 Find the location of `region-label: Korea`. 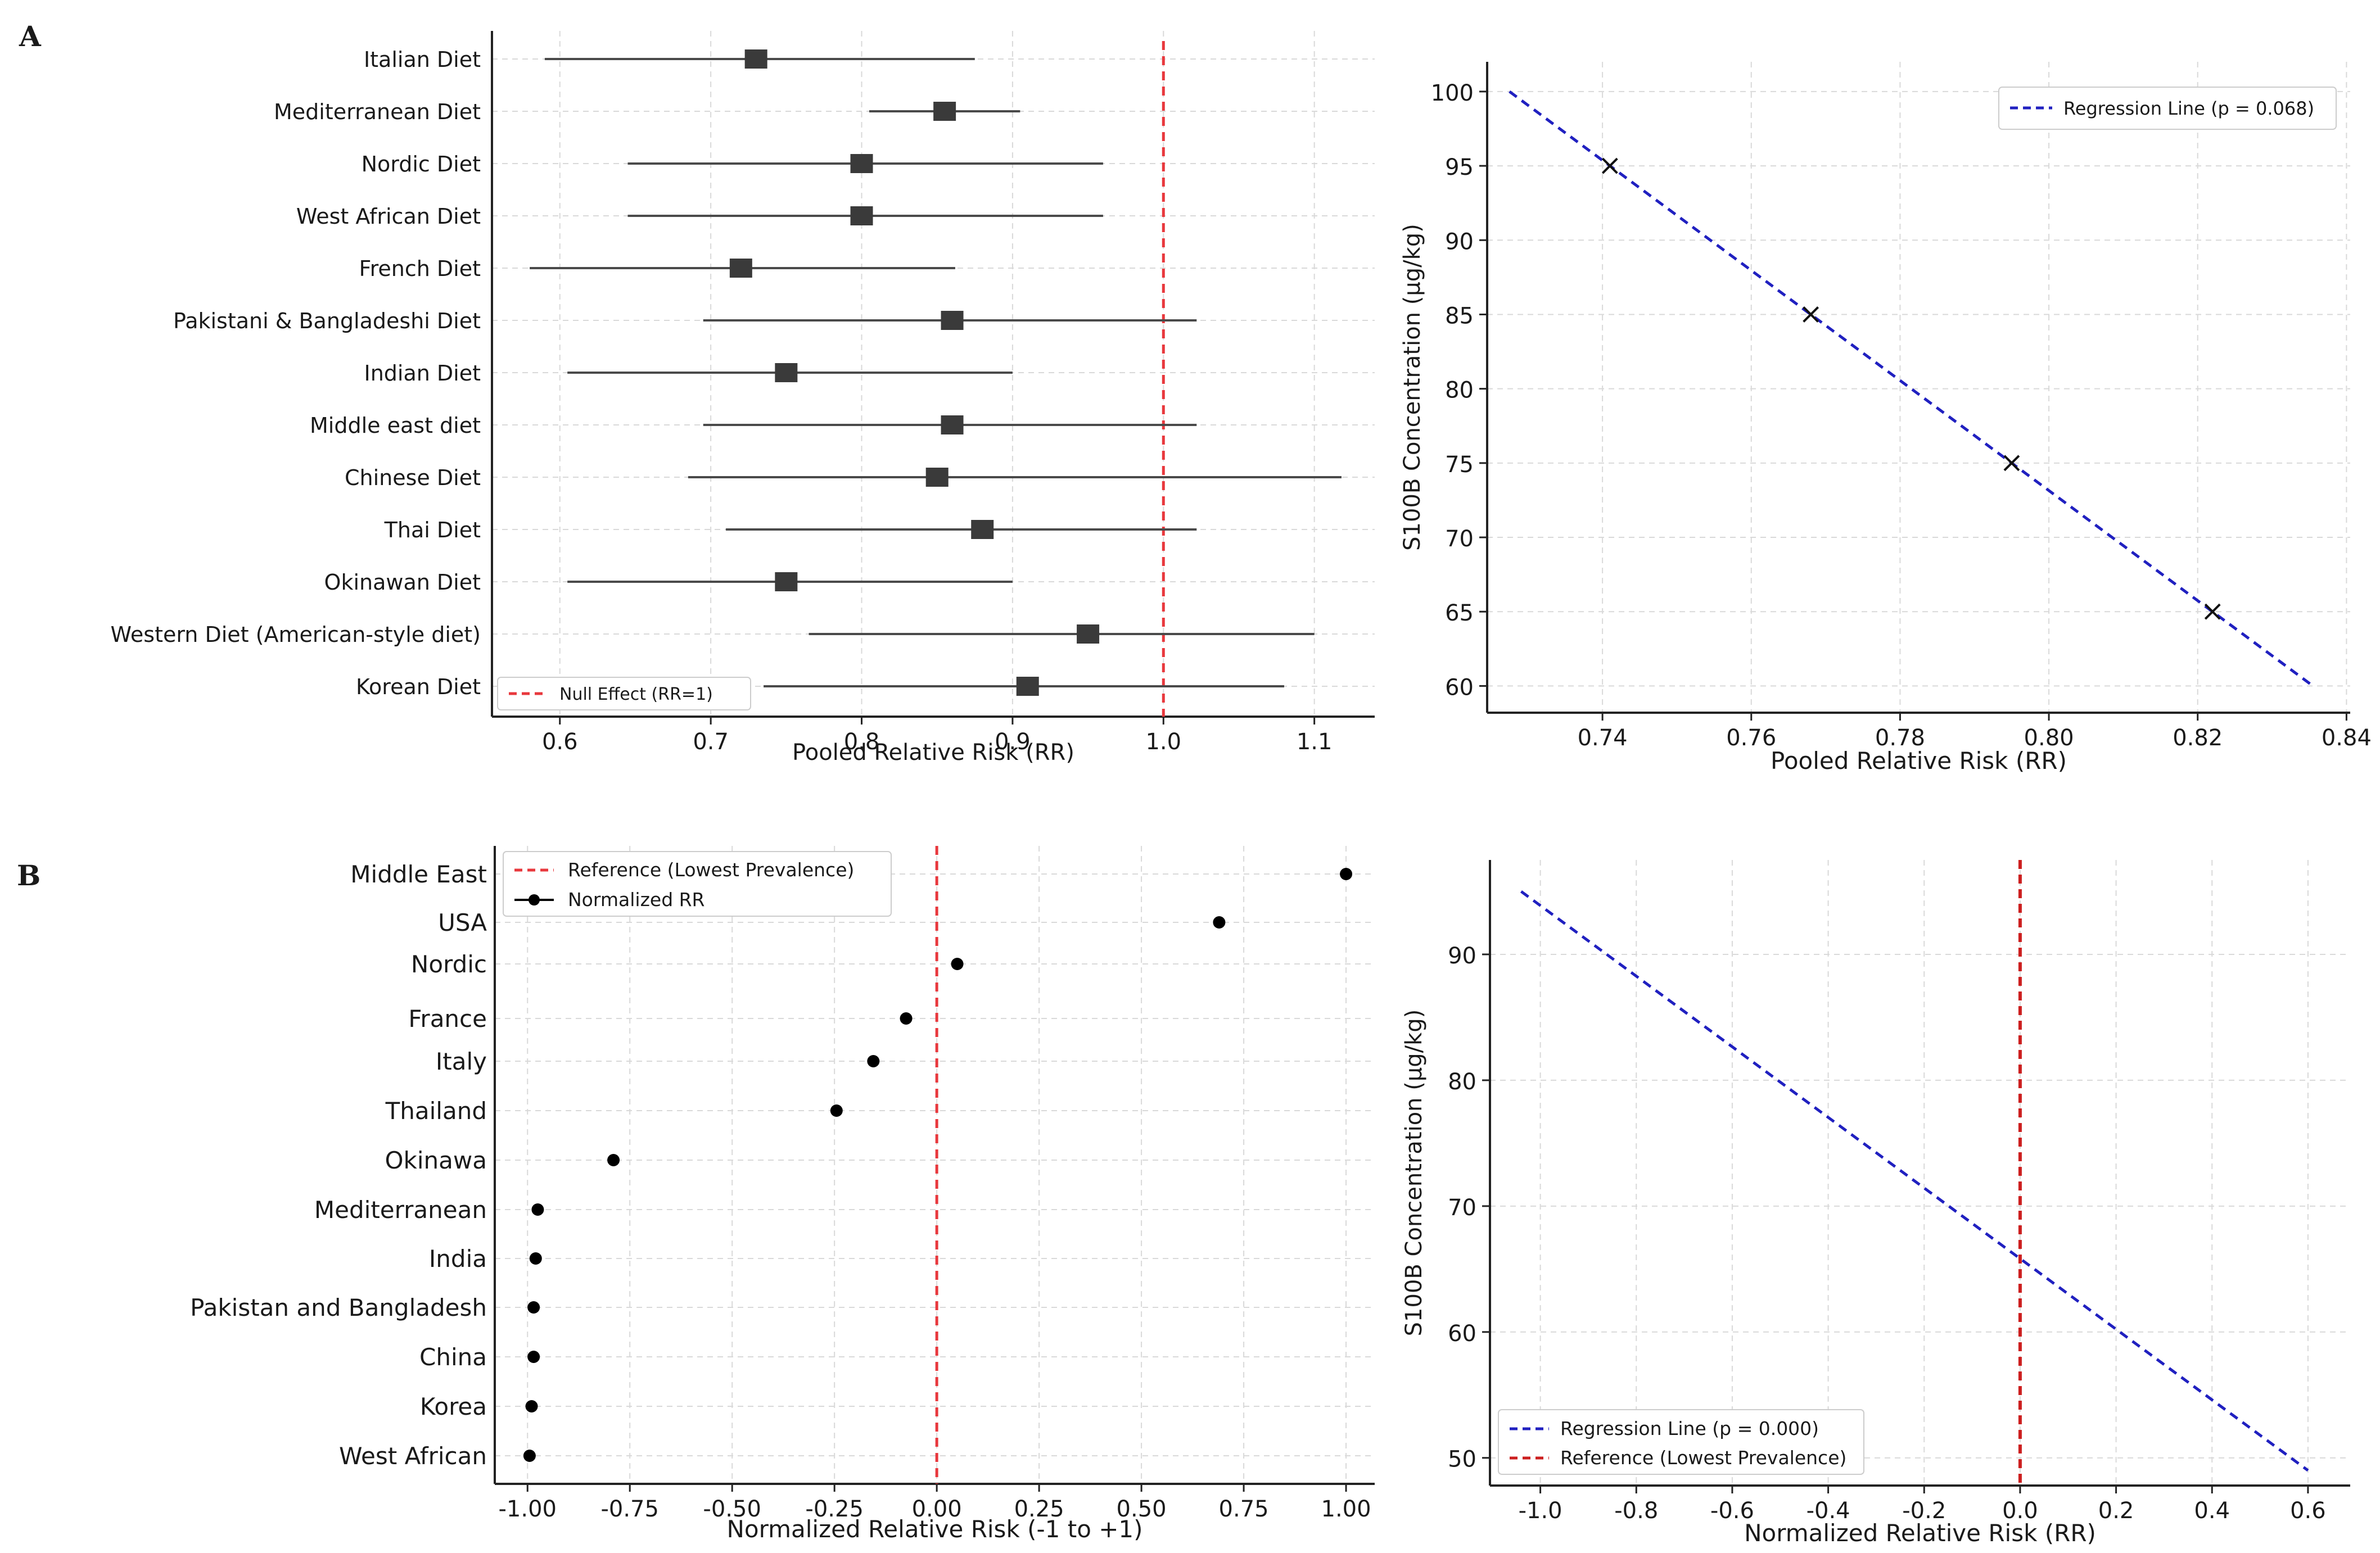

region-label: Korea is located at coordinates (453, 1406).